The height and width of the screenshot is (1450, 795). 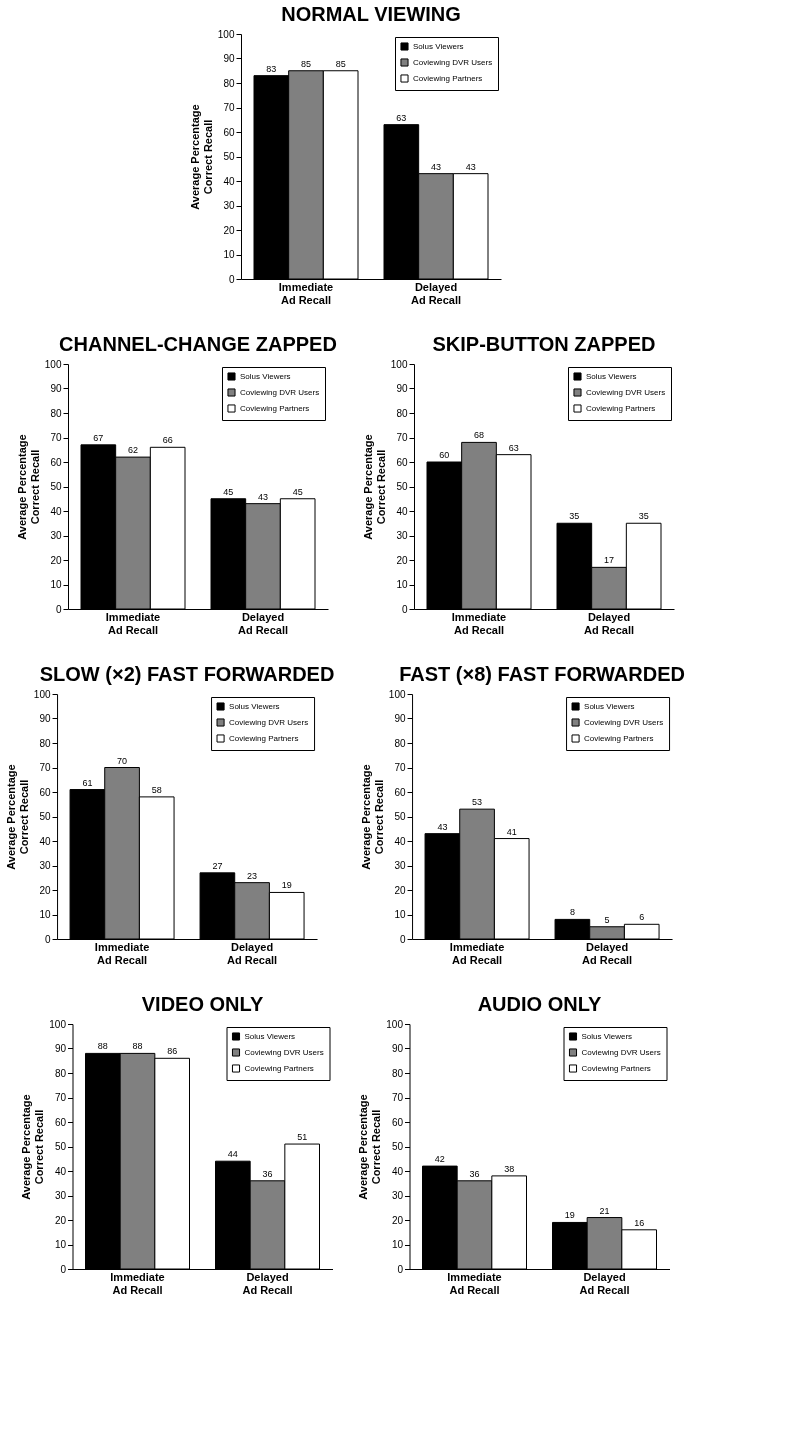 What do you see at coordinates (297, 491) in the screenshot?
I see `data-label: 45` at bounding box center [297, 491].